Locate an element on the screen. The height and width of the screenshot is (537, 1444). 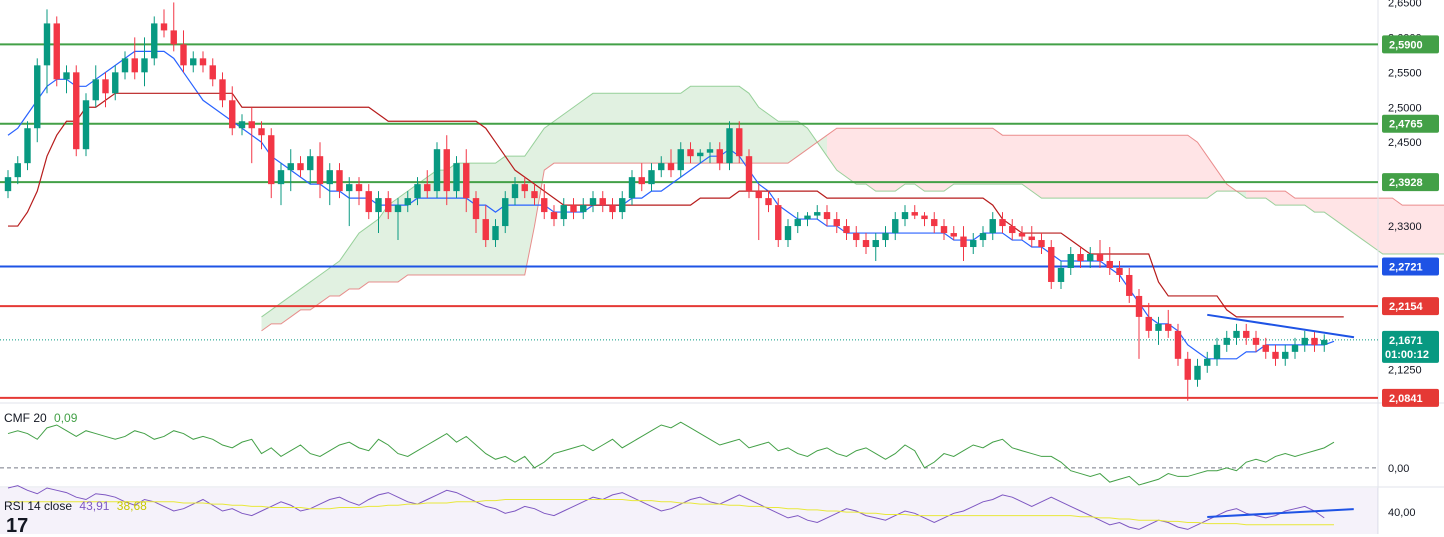
trendlines is located at coordinates (1280, 326).